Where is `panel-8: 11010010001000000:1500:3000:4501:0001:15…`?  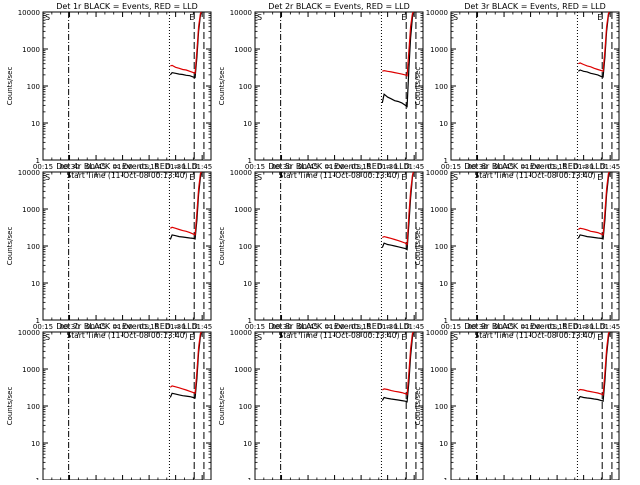
panel-8: 11010010001000000:1500:3000:4501:0001:15… is located at coordinates (321, 407).